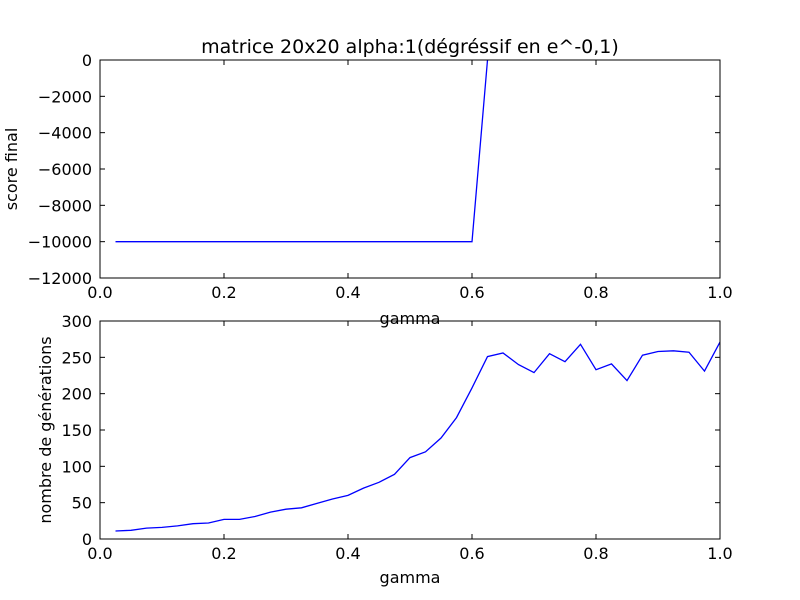  What do you see at coordinates (45, 429) in the screenshot?
I see `y-axis-label: nombre de générations` at bounding box center [45, 429].